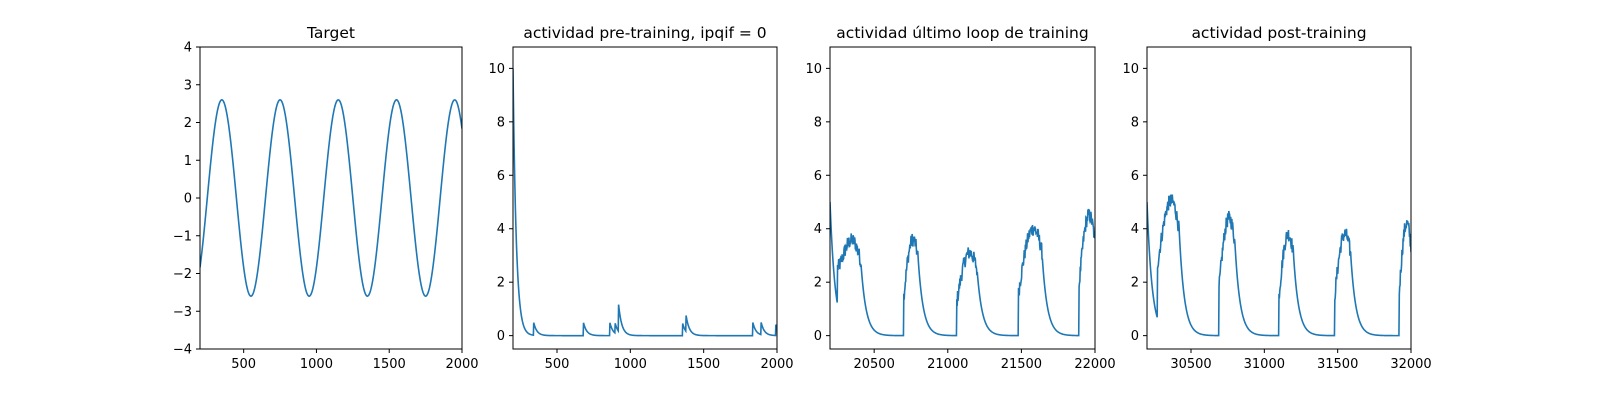  What do you see at coordinates (644, 33) in the screenshot?
I see `chart-title: actividad pre-training, ipqif = 0` at bounding box center [644, 33].